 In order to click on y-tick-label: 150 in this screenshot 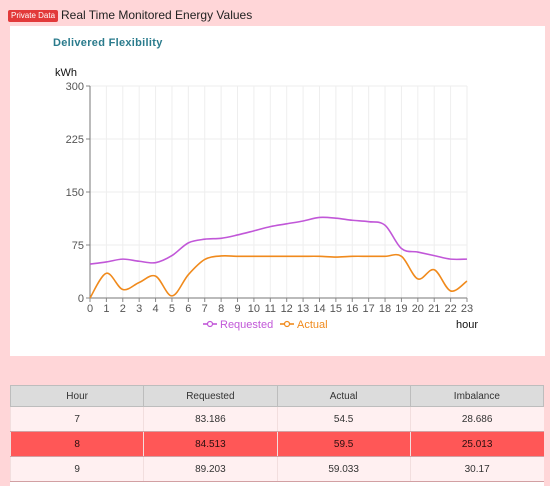, I will do `click(75, 193)`.